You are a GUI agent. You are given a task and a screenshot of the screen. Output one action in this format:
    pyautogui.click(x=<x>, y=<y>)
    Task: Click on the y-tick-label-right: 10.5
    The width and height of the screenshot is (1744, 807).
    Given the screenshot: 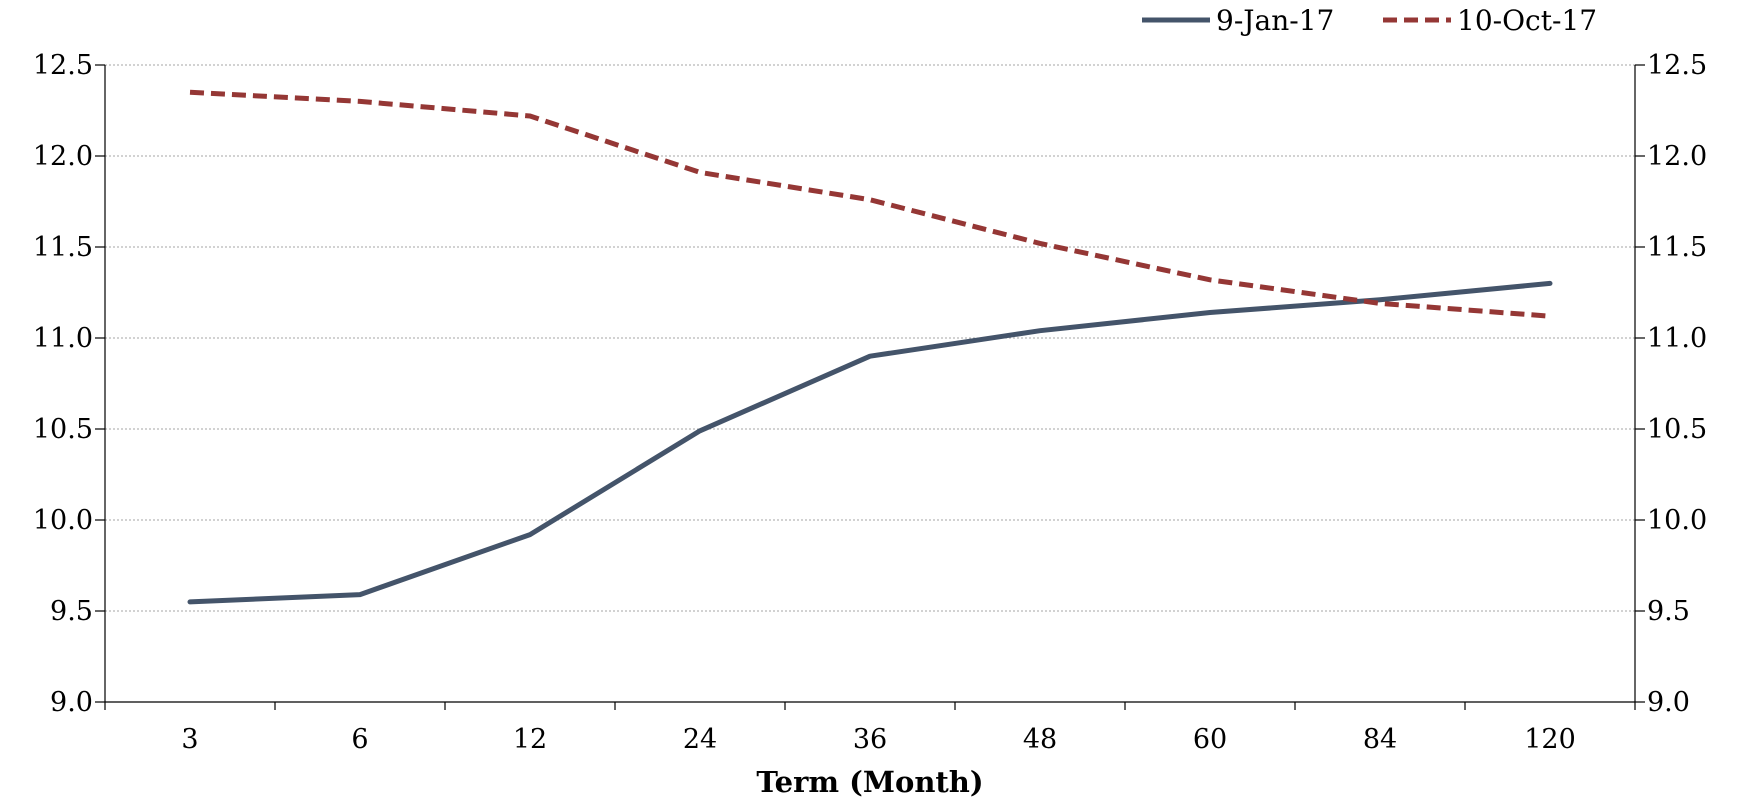 What is the action you would take?
    pyautogui.click(x=1677, y=429)
    